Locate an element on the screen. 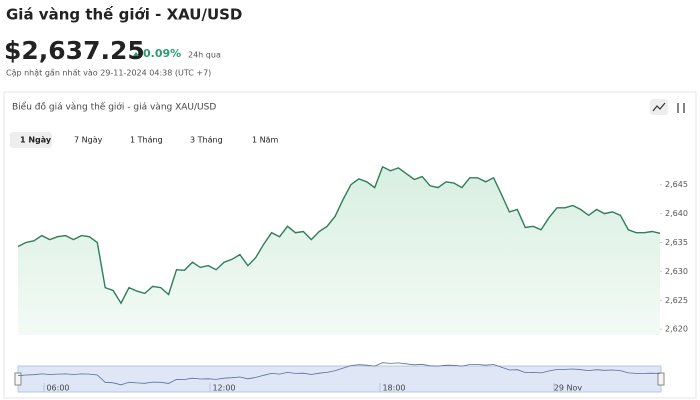 This screenshot has height=400, width=700. navigator-line is located at coordinates (339, 374).